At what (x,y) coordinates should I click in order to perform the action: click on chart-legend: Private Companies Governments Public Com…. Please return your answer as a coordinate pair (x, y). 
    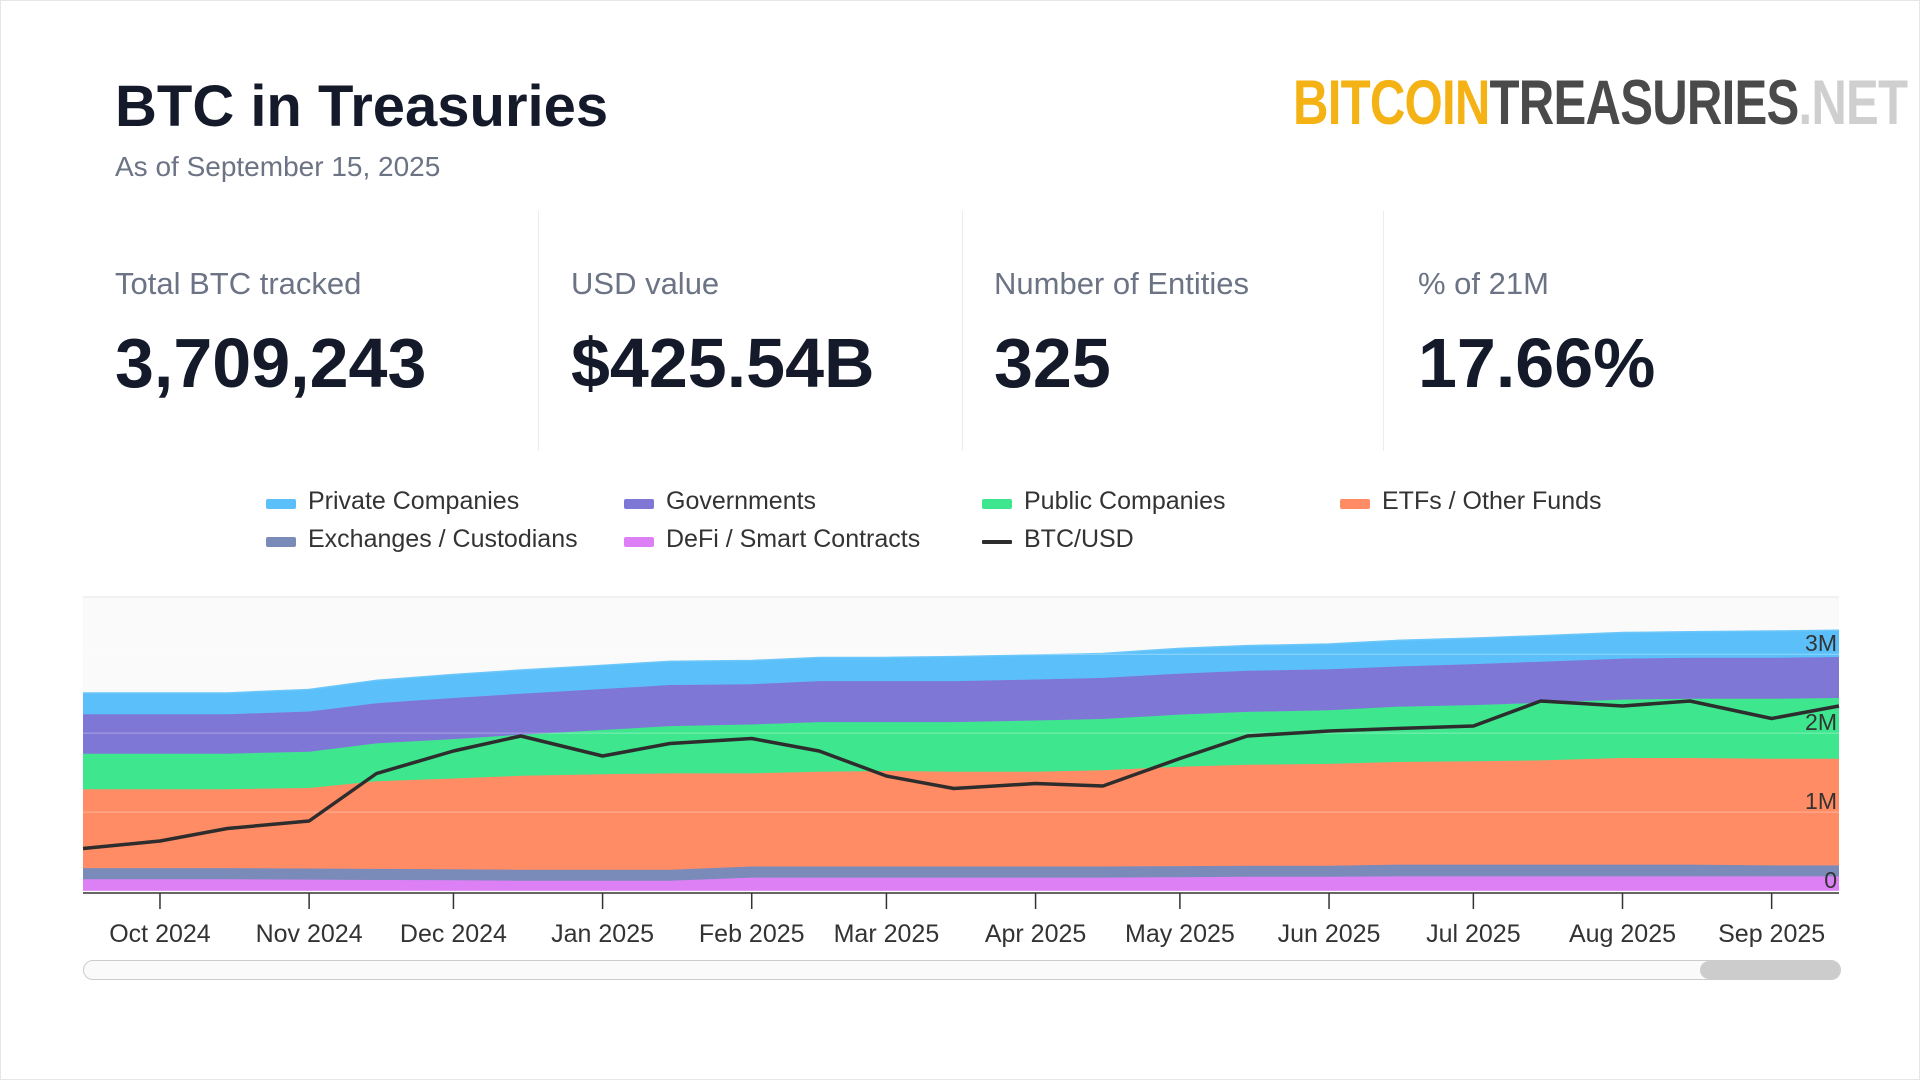
    Looking at the image, I should click on (960, 527).